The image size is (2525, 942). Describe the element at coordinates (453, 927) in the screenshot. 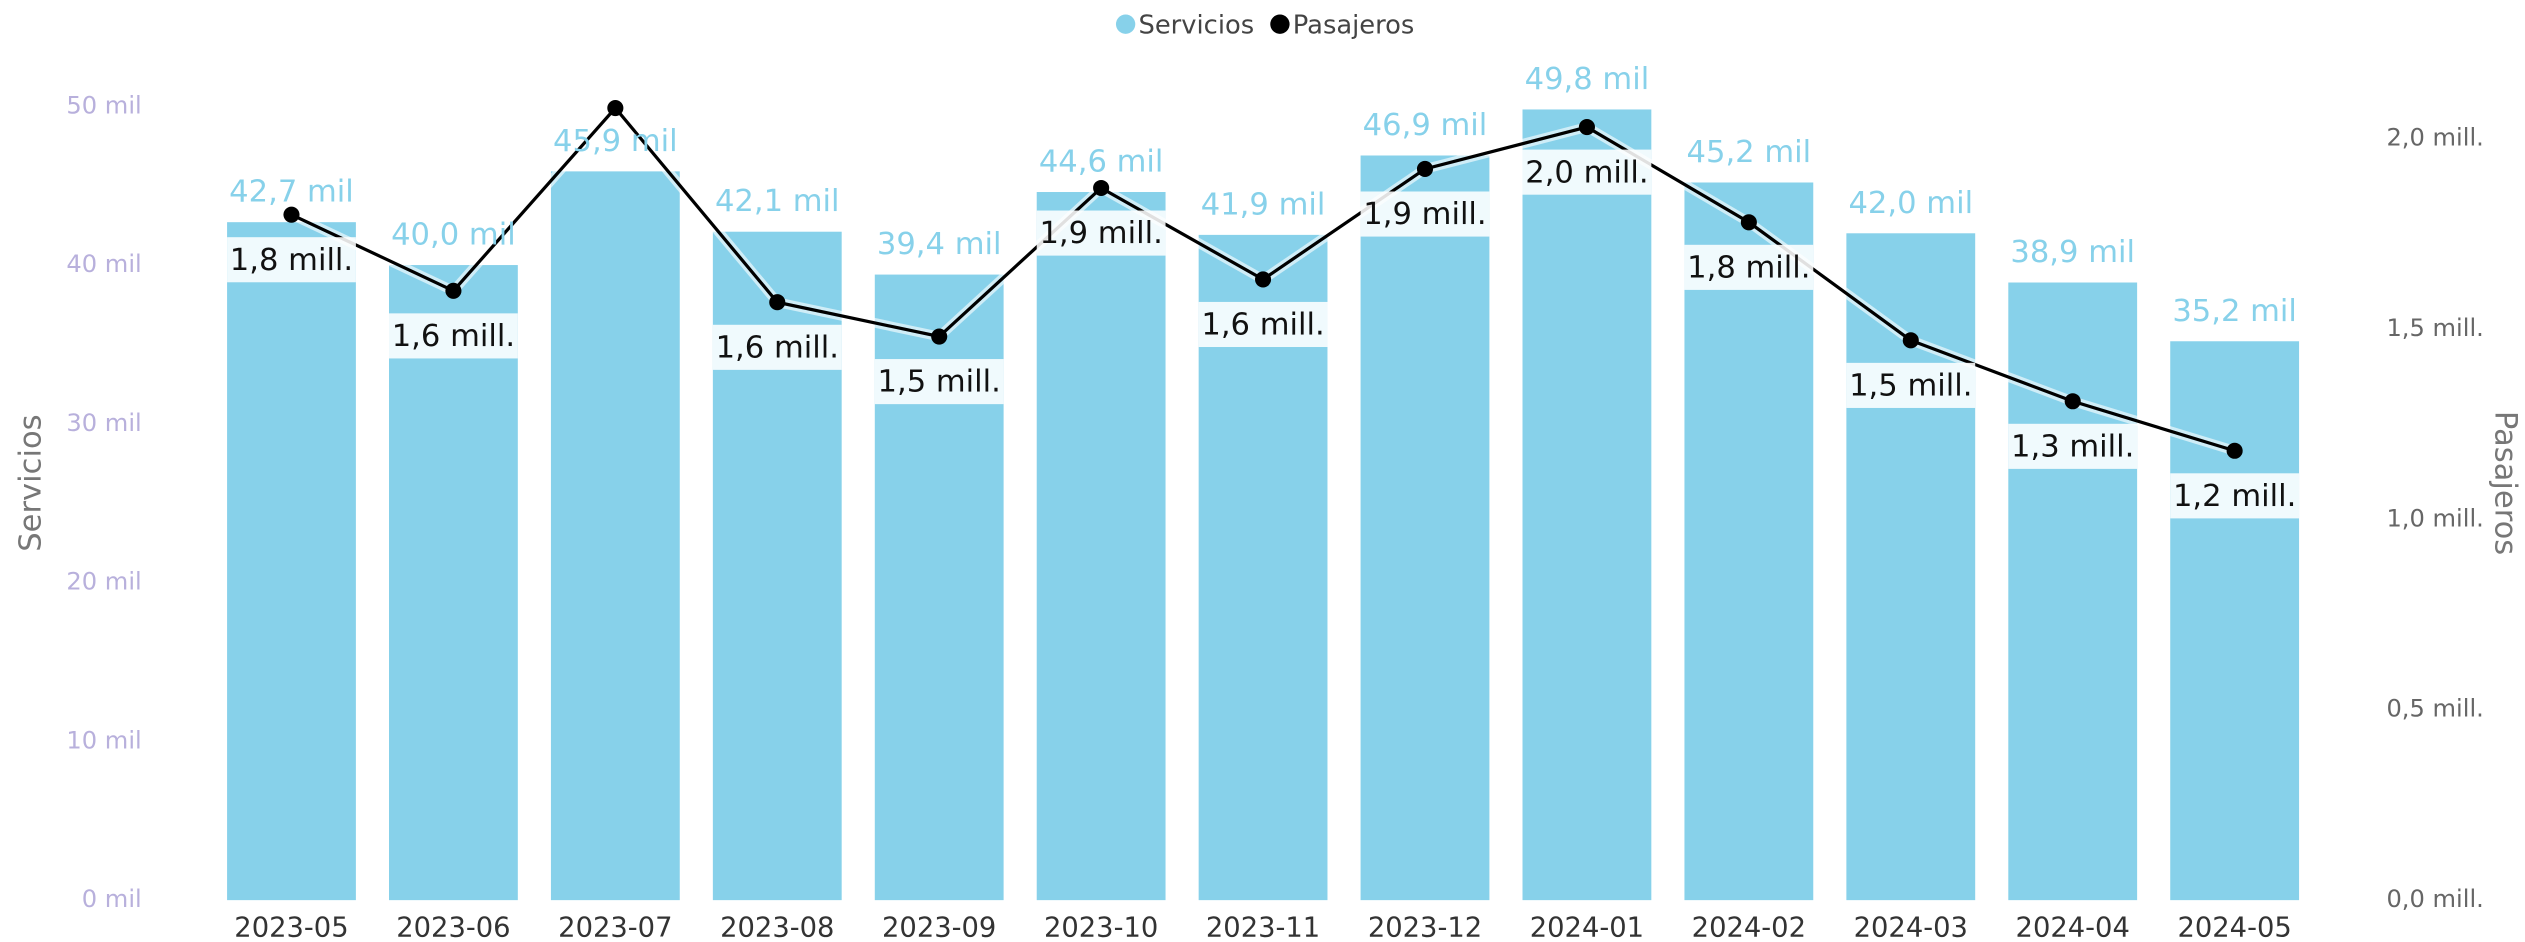

I see `x-tick-label: 2023-06` at that location.